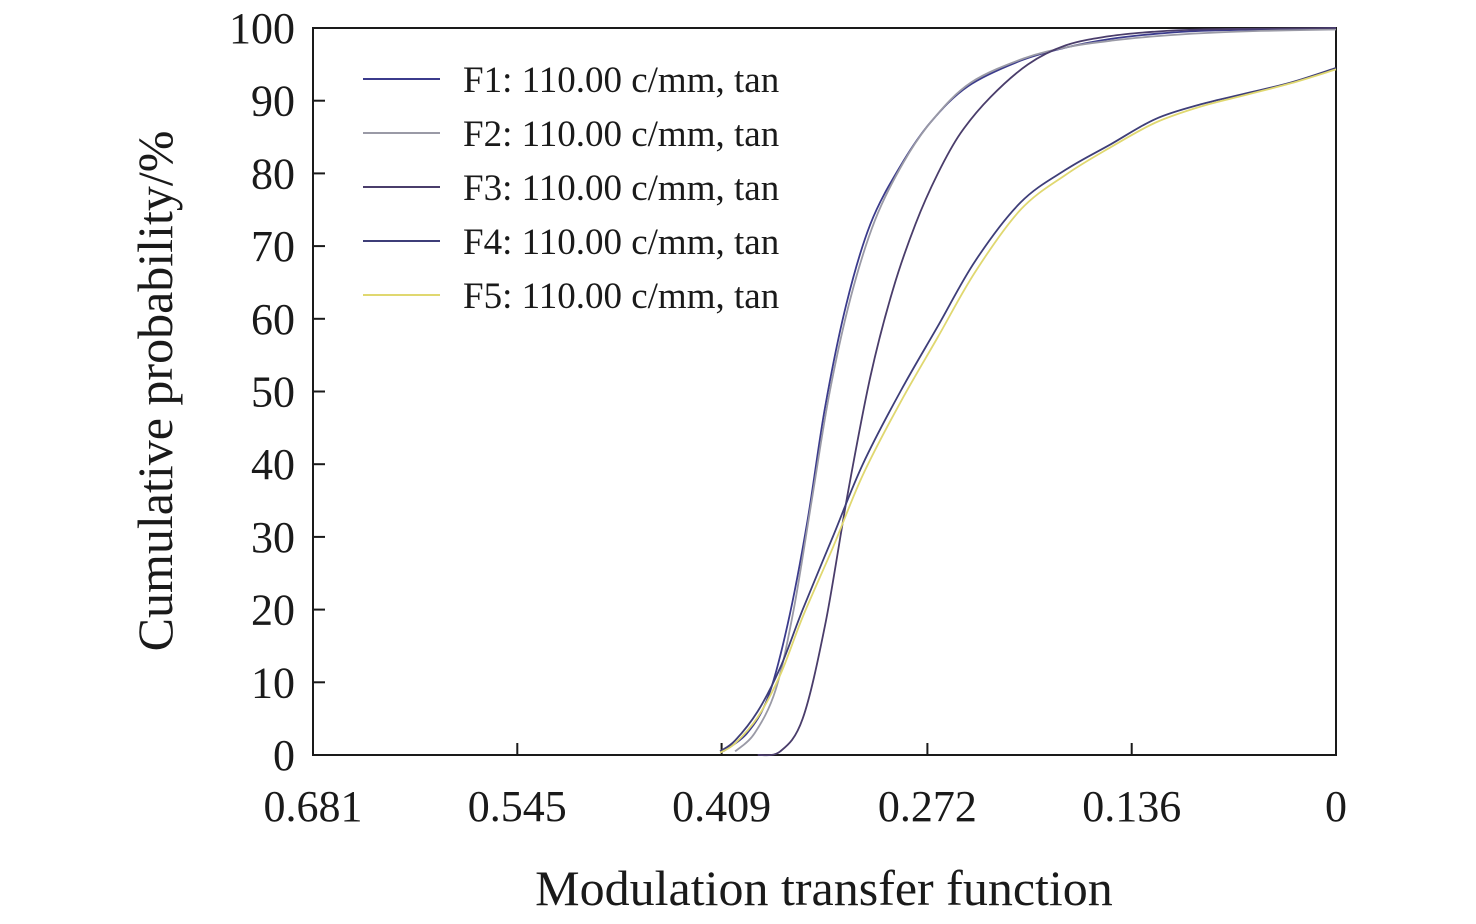  What do you see at coordinates (621, 188) in the screenshot?
I see `legend-label-f3: F3: 110.00 c/mm, tan` at bounding box center [621, 188].